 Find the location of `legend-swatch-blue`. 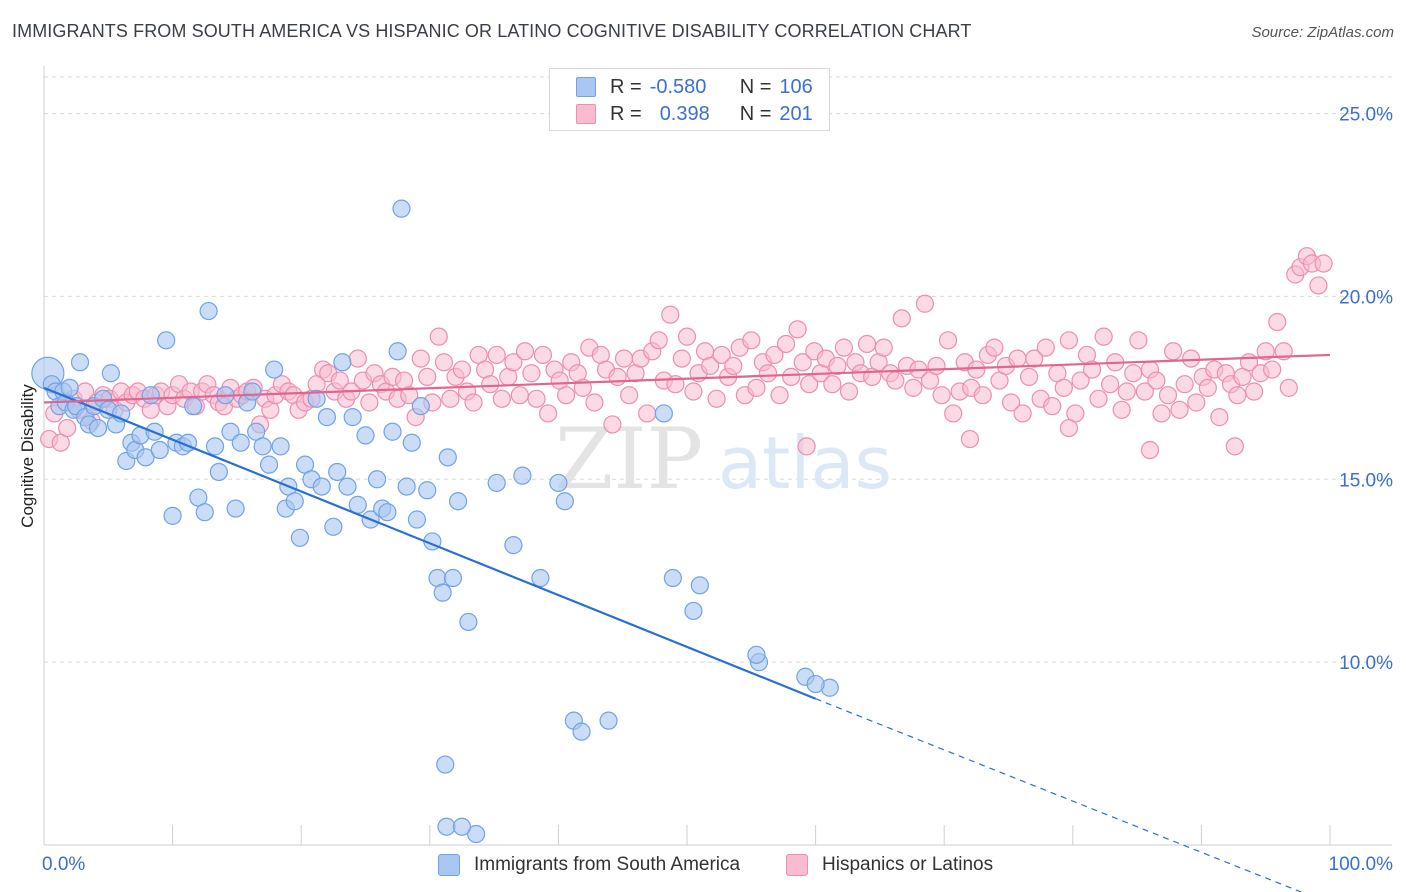

legend-swatch-blue is located at coordinates (586, 87).